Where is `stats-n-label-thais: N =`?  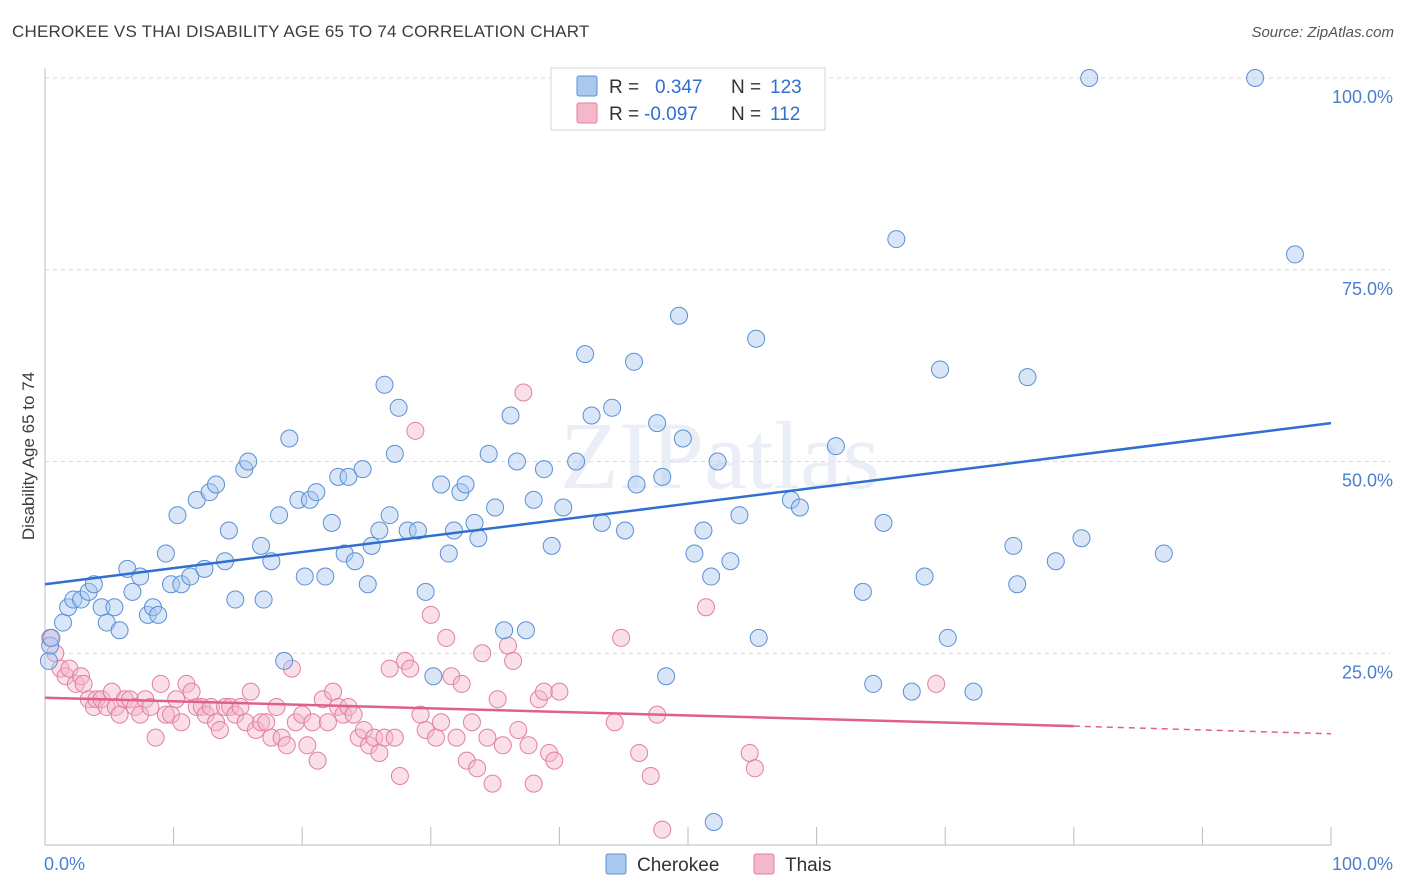
stats-n-label-thais: N = is located at coordinates (746, 114).